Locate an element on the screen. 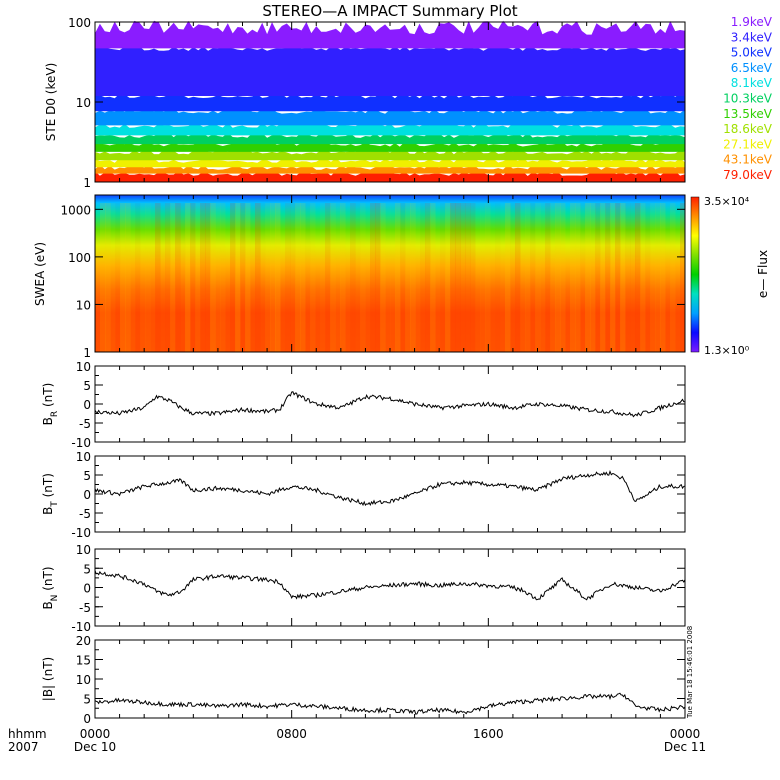 The width and height of the screenshot is (780, 780). colorbar is located at coordinates (695, 274).